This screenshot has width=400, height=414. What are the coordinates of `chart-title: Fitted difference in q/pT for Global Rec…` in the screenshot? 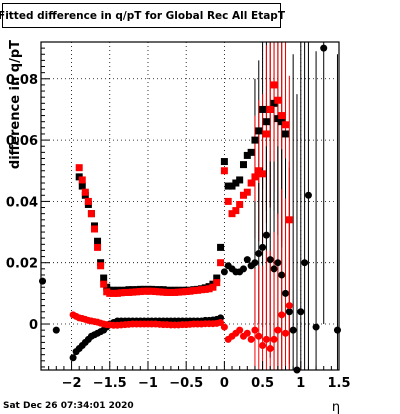 It's located at (142, 15).